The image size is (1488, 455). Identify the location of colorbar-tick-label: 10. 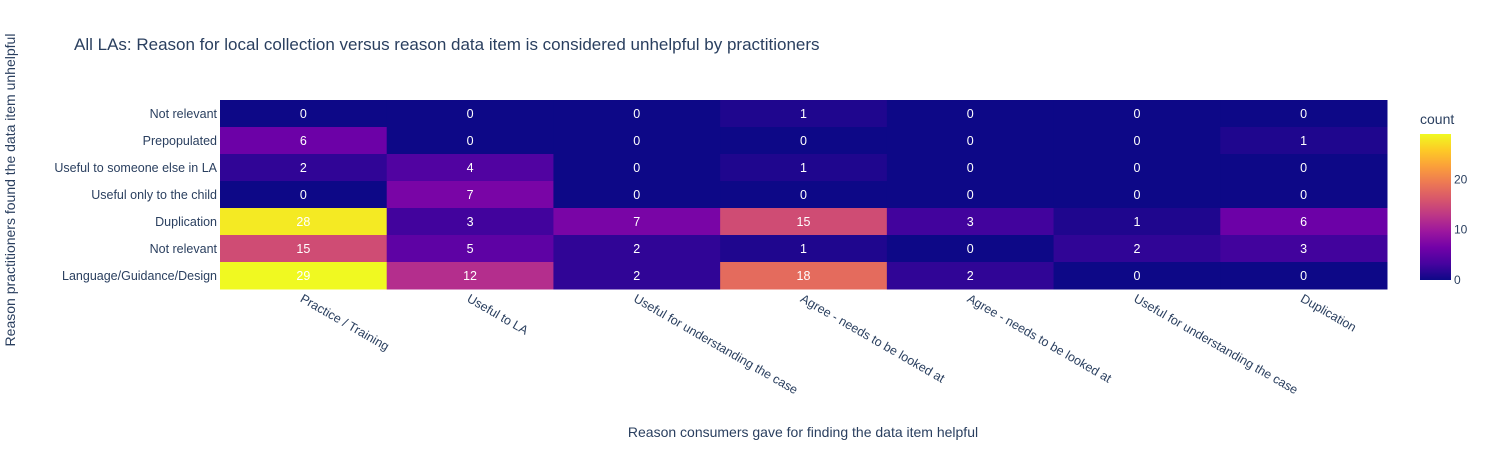
(1461, 230).